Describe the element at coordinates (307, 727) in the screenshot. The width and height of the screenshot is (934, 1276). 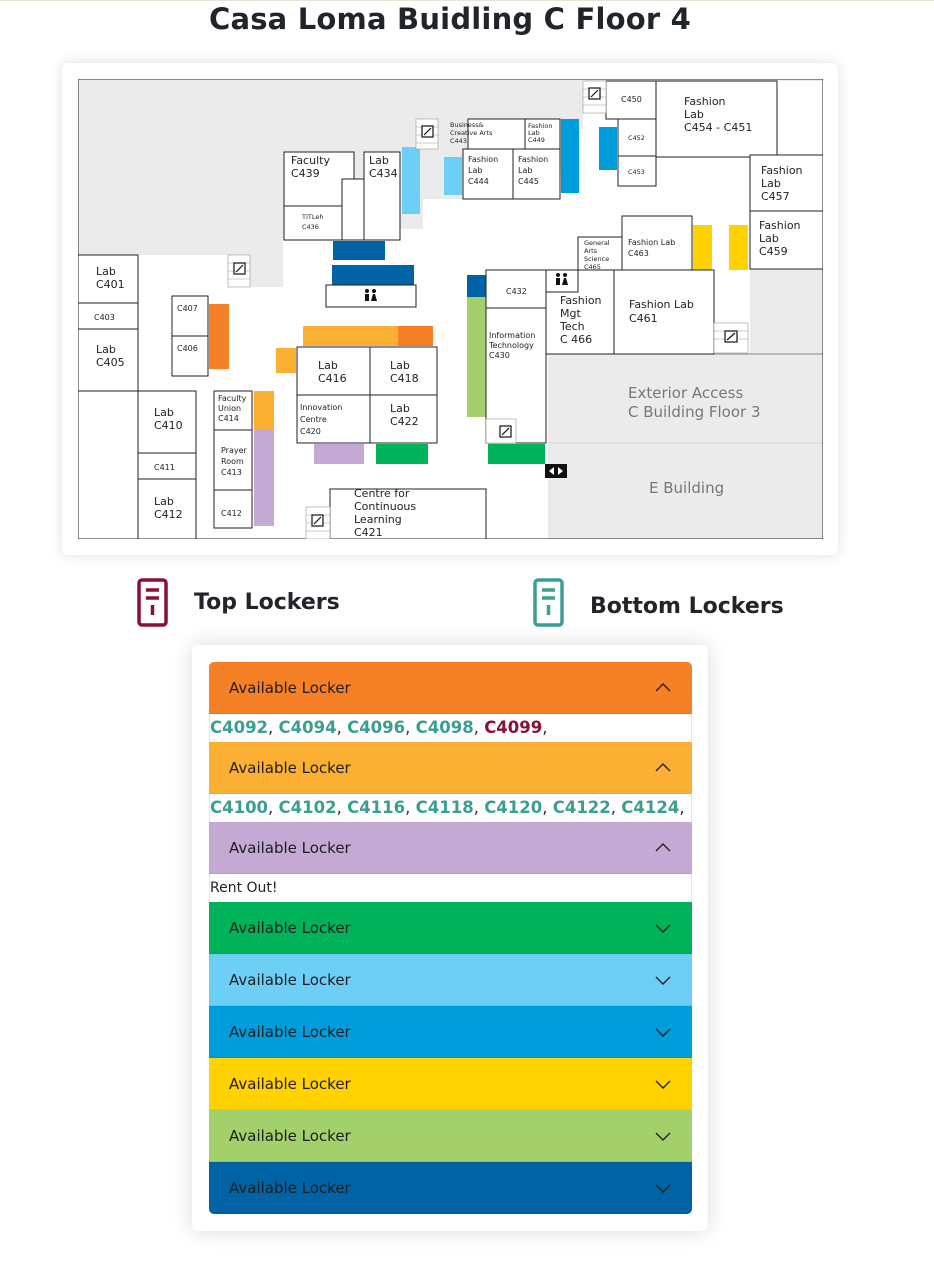
I see `locker-link: C4094` at that location.